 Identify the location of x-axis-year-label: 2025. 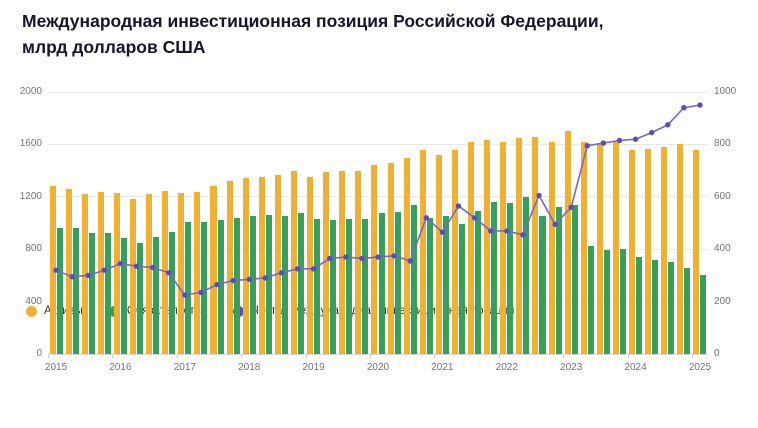
(700, 367).